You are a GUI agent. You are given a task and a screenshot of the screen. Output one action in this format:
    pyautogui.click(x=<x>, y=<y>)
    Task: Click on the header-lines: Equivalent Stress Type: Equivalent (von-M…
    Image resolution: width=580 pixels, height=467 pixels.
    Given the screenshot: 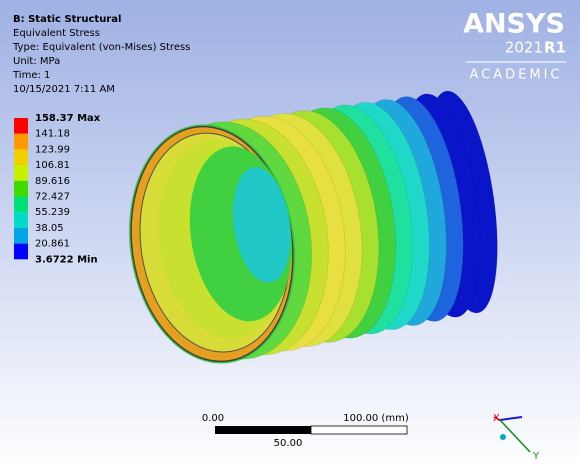 What is the action you would take?
    pyautogui.click(x=101, y=61)
    